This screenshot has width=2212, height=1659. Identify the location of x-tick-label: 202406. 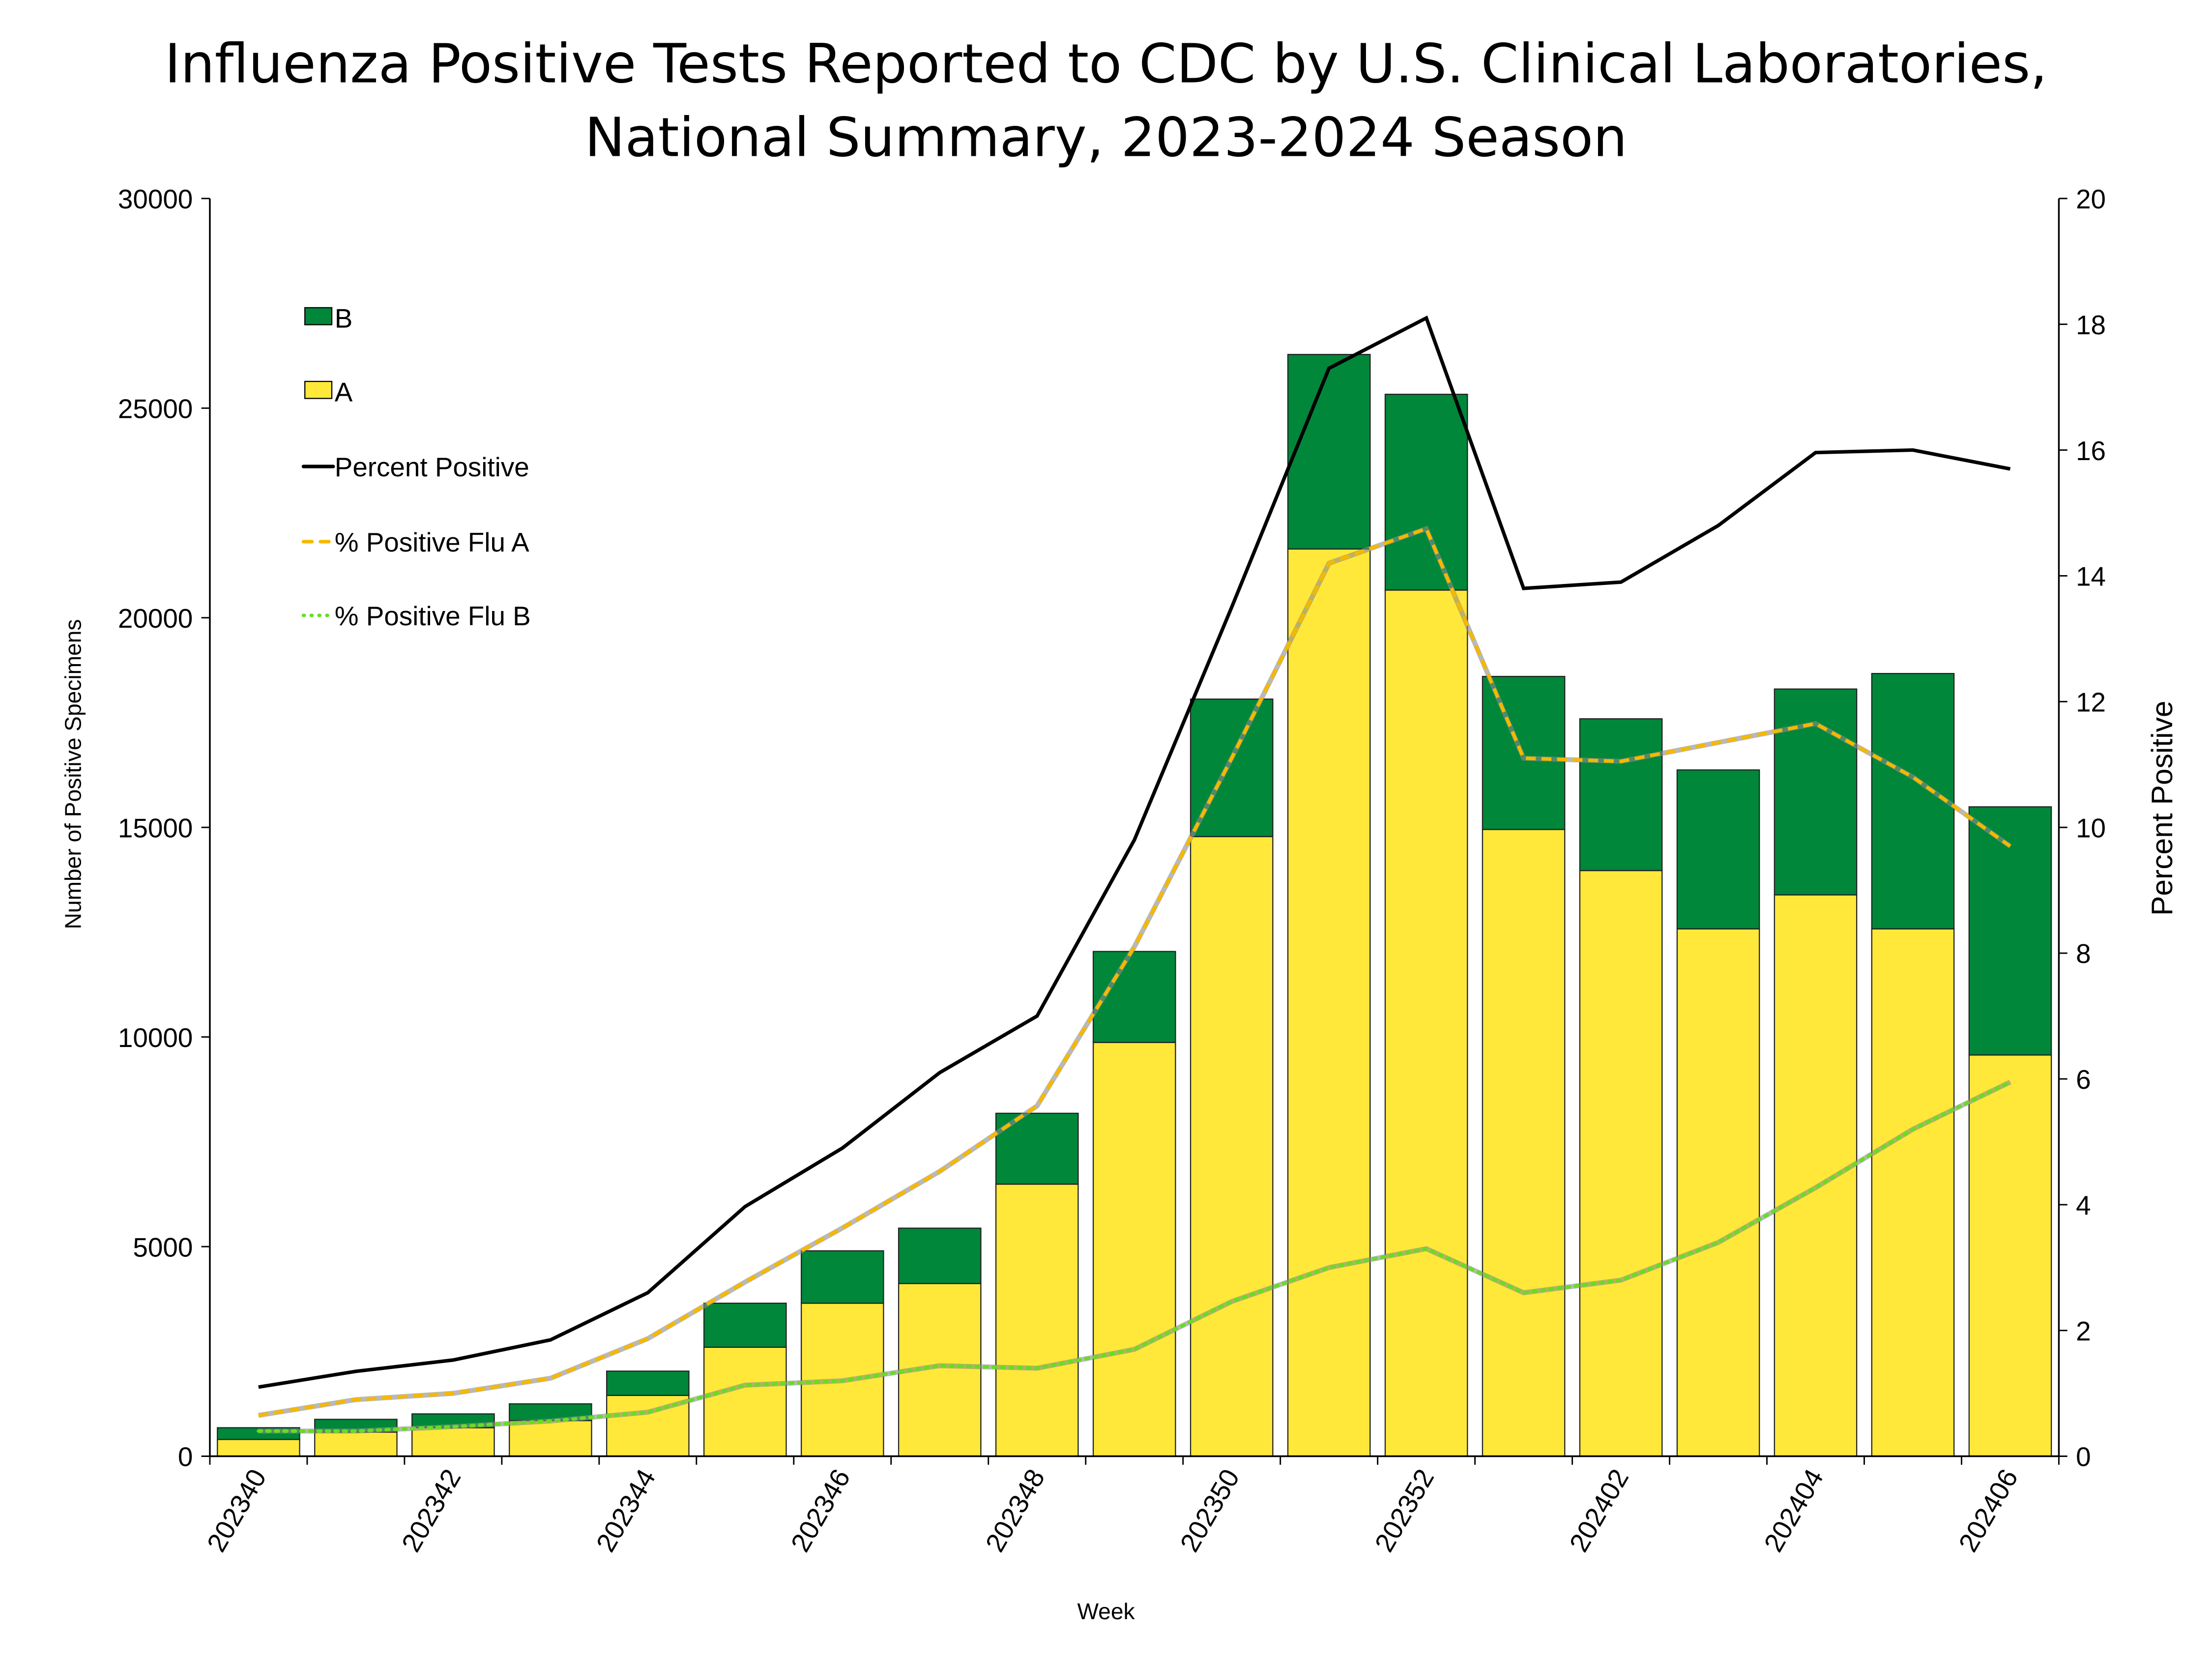
(1988, 1511).